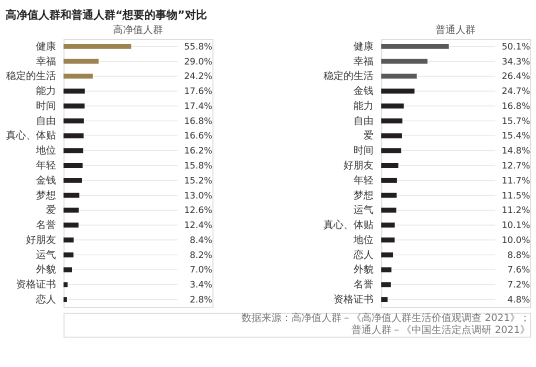  What do you see at coordinates (456, 30) in the screenshot?
I see `chart-subtitle: 普通人群` at bounding box center [456, 30].